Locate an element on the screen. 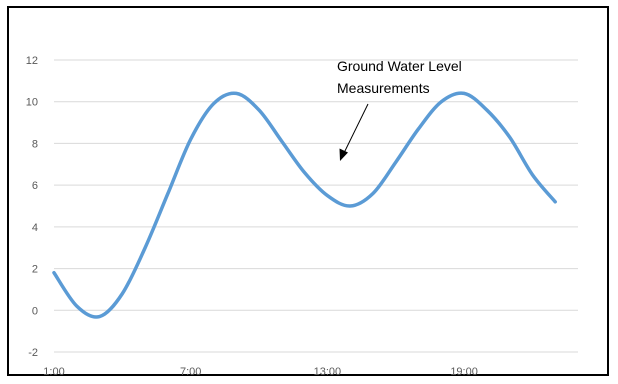  y-tick-label: 2 is located at coordinates (35, 270).